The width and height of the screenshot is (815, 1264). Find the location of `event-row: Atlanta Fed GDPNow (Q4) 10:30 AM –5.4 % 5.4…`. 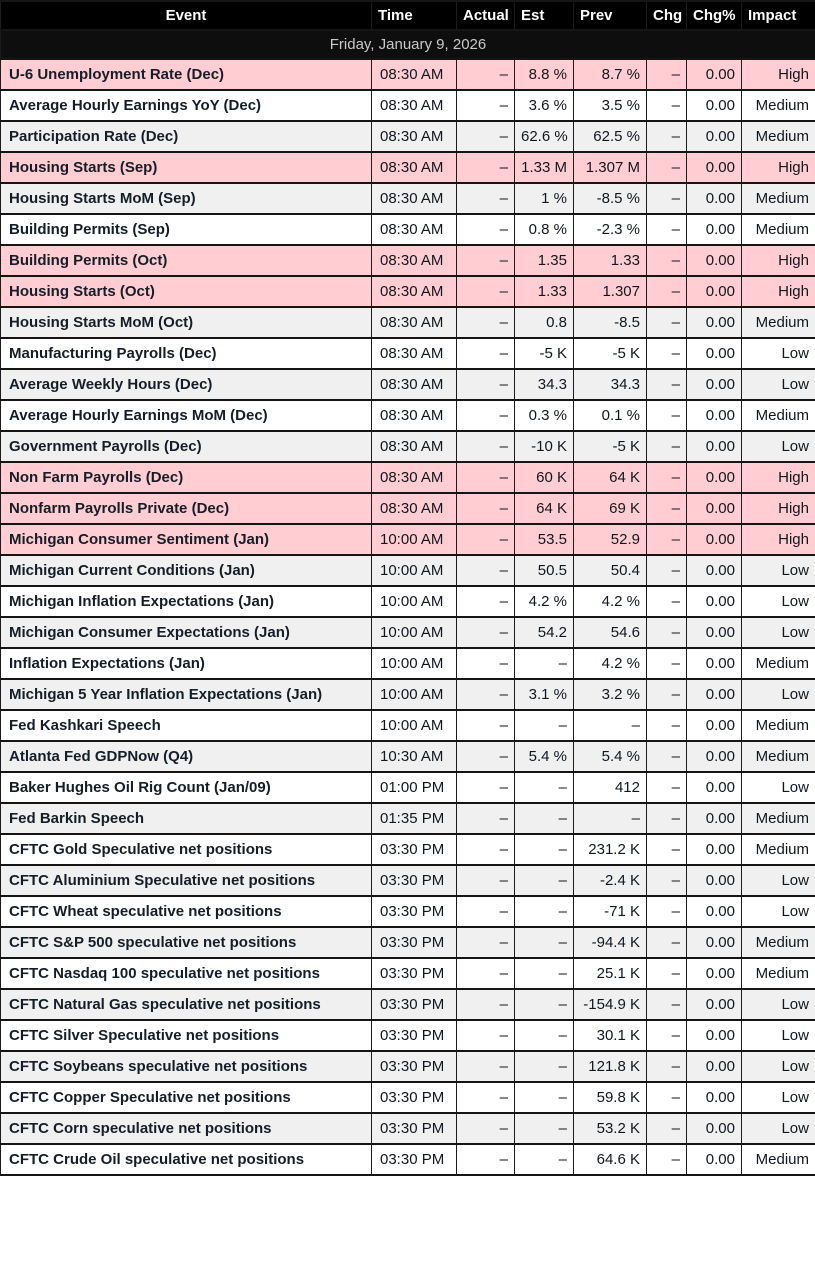

event-row: Atlanta Fed GDPNow (Q4) 10:30 AM –5.4 % 5.4… is located at coordinates (407, 756).